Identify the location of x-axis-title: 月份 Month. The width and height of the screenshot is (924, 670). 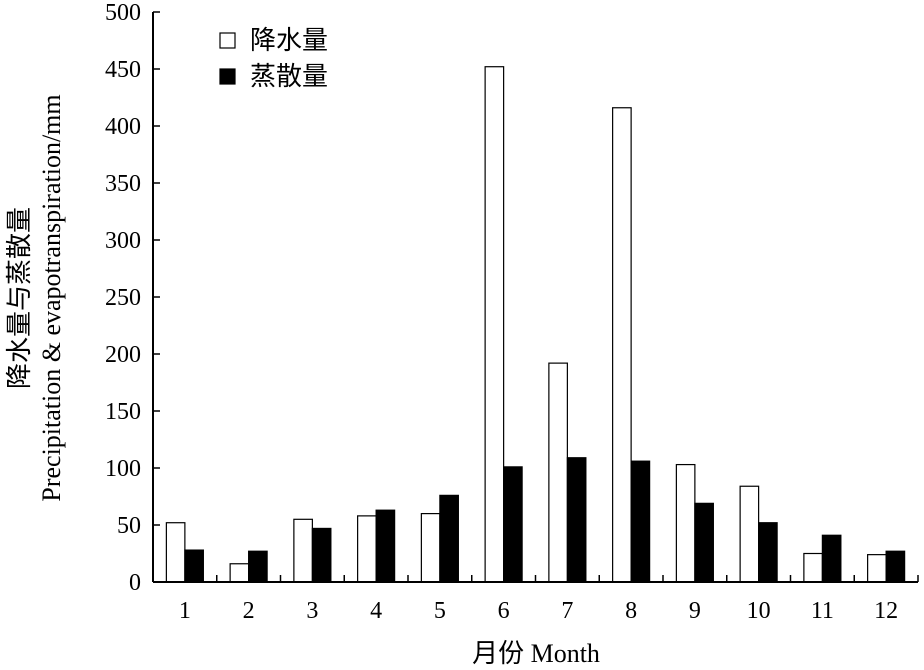
(536, 653).